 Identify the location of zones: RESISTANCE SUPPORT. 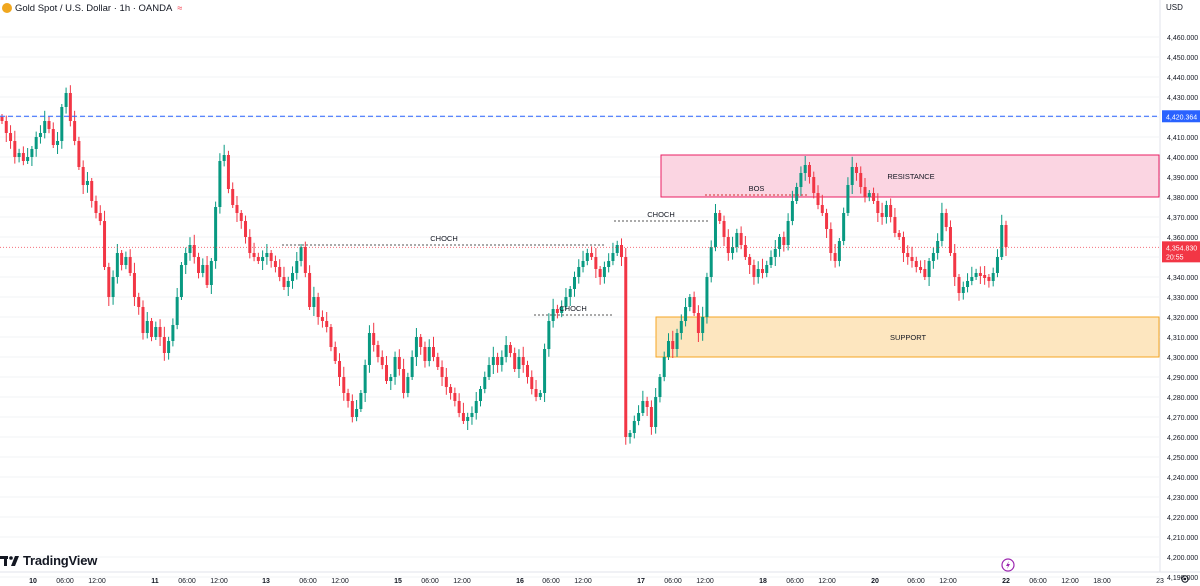
(907, 256).